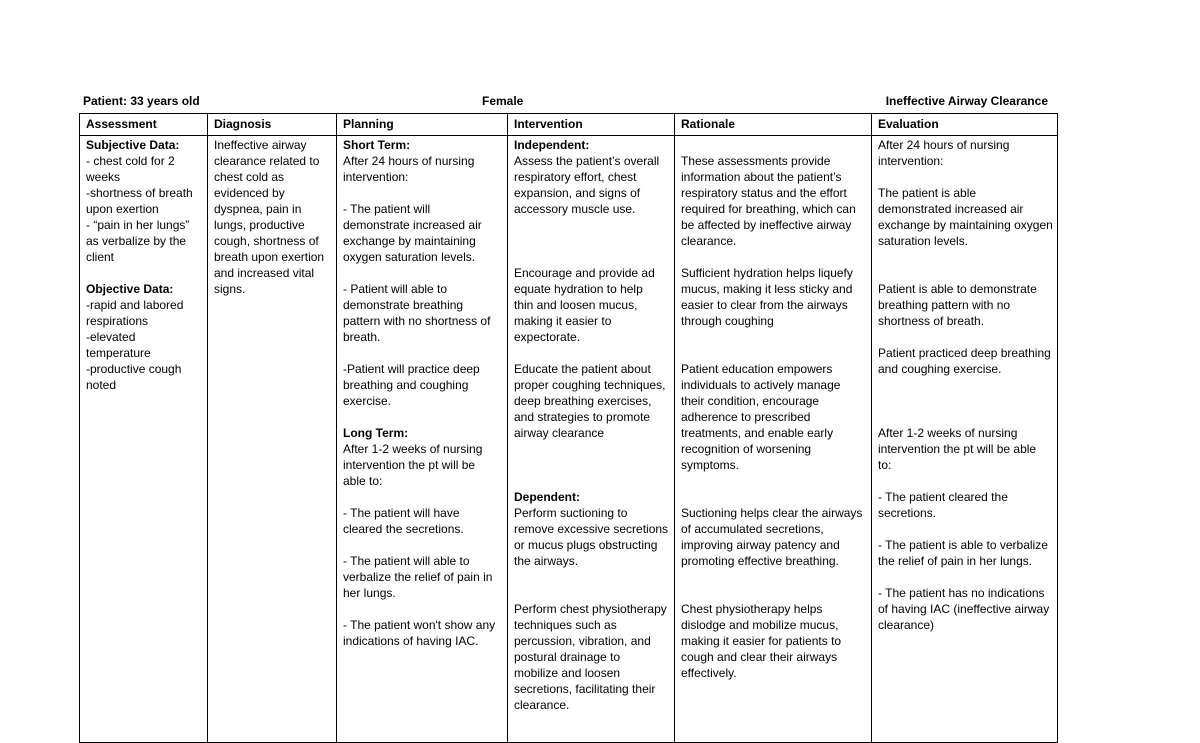 Image resolution: width=1200 pixels, height=743 pixels. Describe the element at coordinates (767, 289) in the screenshot. I see `text-line: mucus, making it less sticky and` at that location.